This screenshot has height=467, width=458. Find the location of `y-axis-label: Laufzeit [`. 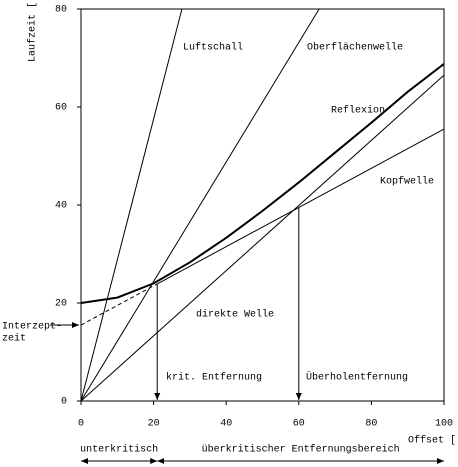

y-axis-label: Laufzeit [ is located at coordinates (33, 32).